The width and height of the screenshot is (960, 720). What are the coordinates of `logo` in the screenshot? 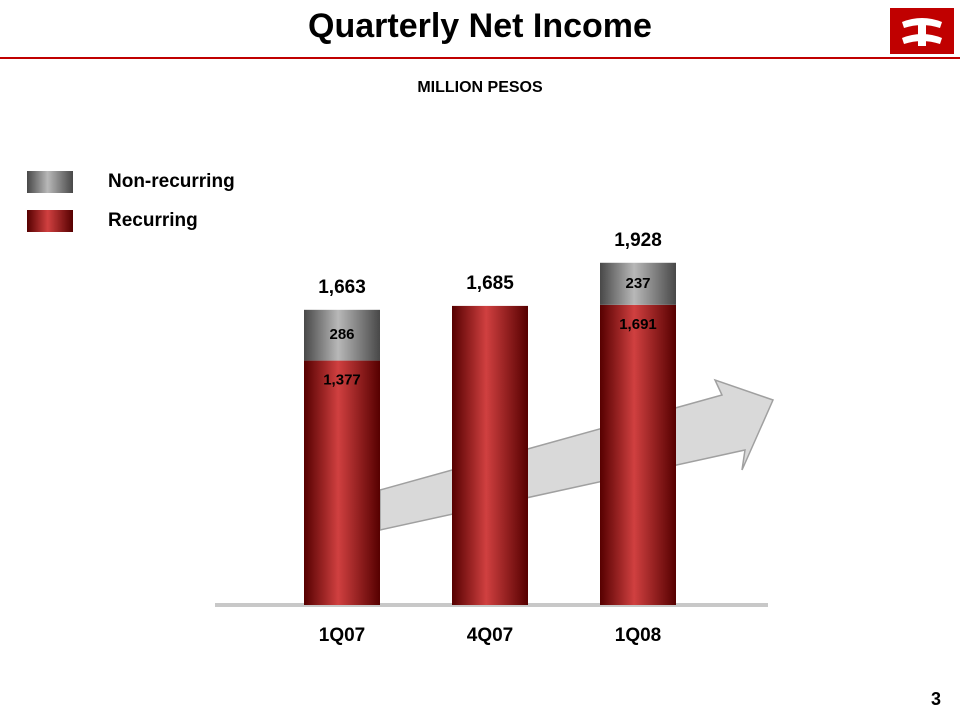 It's located at (922, 31).